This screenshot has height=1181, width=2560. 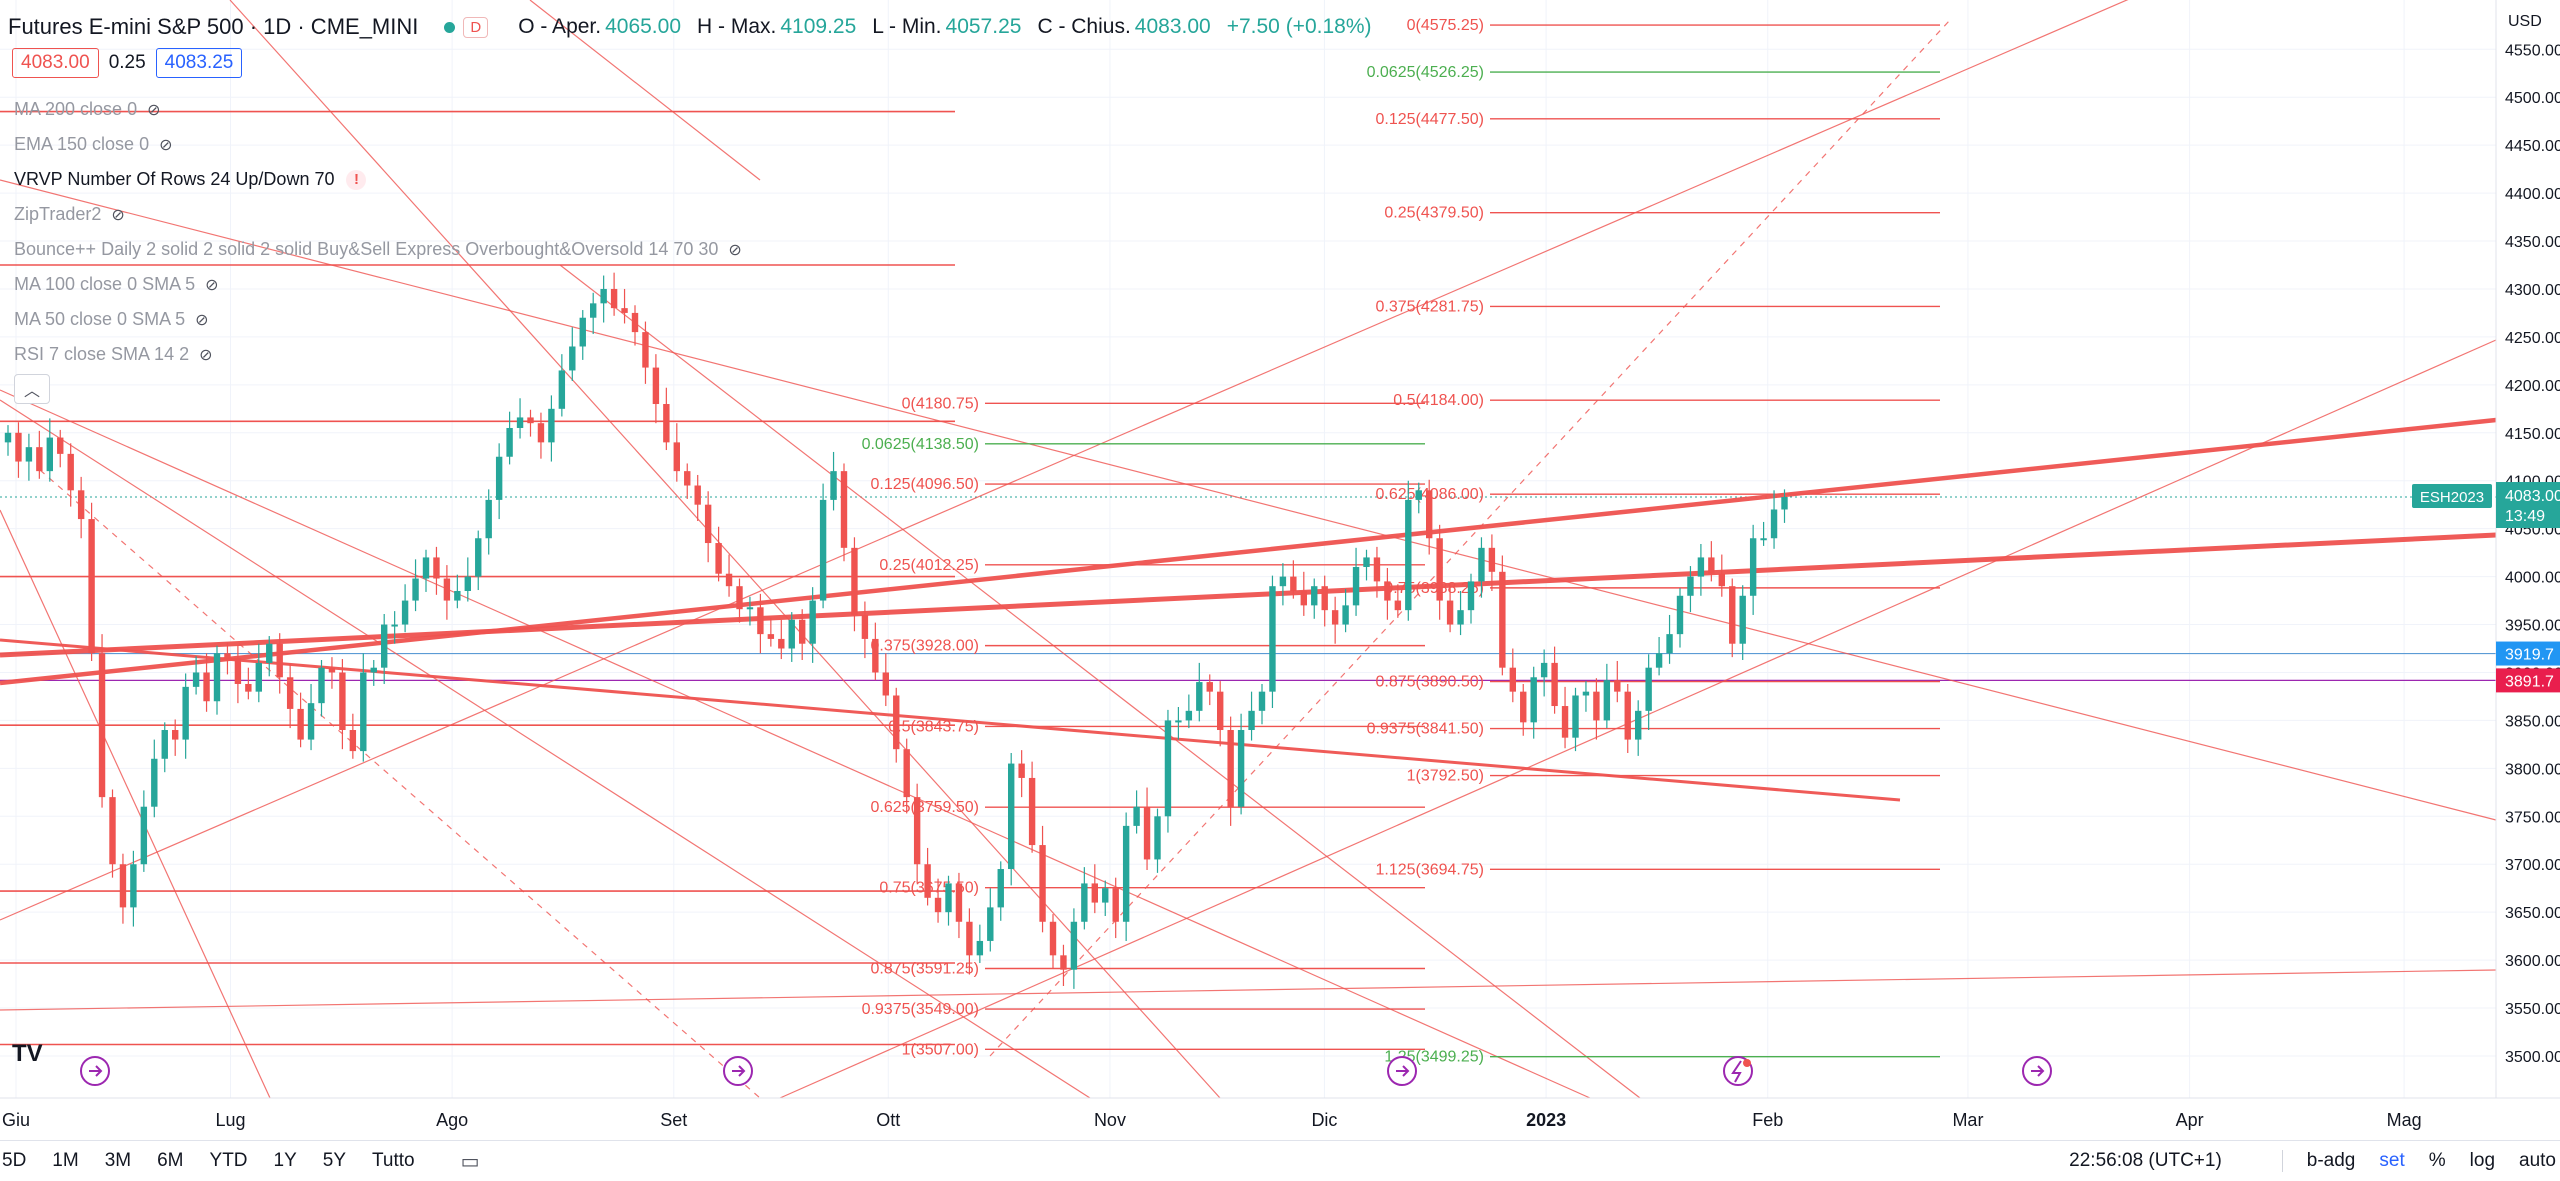 What do you see at coordinates (2437, 1160) in the screenshot?
I see `percent-toggle: %` at bounding box center [2437, 1160].